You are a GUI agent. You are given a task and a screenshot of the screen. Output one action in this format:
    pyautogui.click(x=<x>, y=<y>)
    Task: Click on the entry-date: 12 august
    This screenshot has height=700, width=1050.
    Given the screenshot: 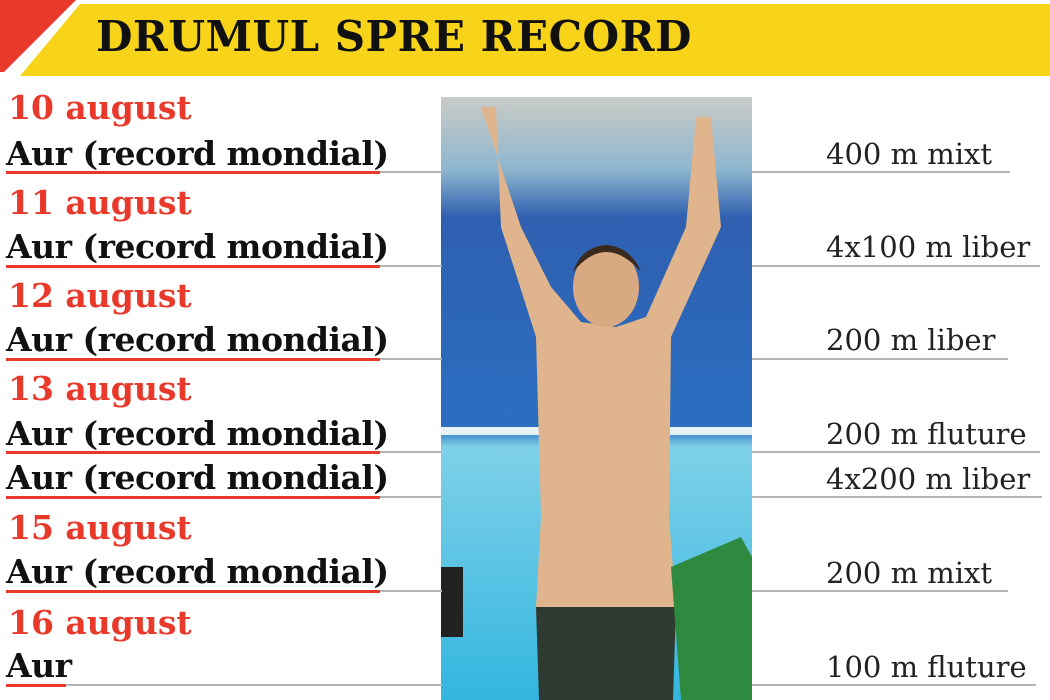 What is the action you would take?
    pyautogui.click(x=100, y=295)
    